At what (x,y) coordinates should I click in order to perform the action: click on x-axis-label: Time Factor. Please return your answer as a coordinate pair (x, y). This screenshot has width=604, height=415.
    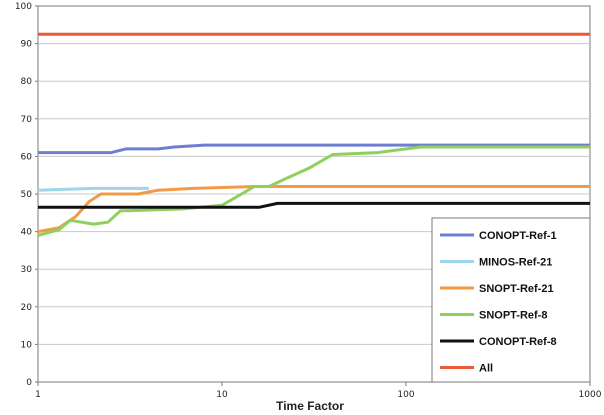
    Looking at the image, I should click on (310, 406).